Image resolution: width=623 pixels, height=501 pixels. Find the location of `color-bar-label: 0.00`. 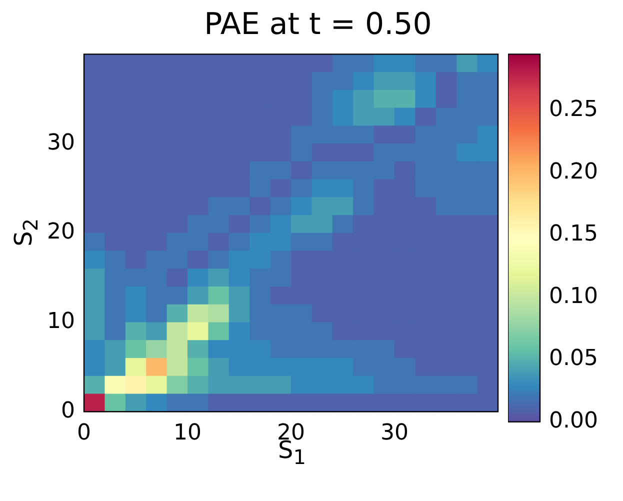

color-bar-label: 0.00 is located at coordinates (573, 421).